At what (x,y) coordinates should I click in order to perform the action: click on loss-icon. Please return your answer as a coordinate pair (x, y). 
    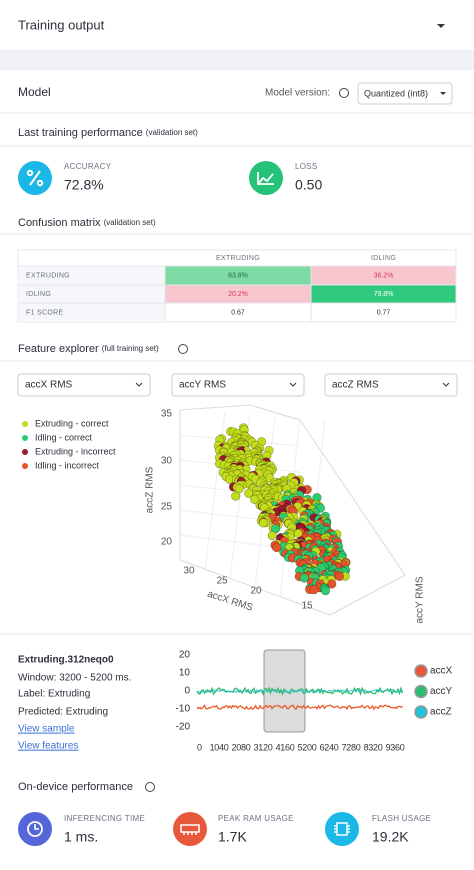
    Looking at the image, I should click on (266, 178).